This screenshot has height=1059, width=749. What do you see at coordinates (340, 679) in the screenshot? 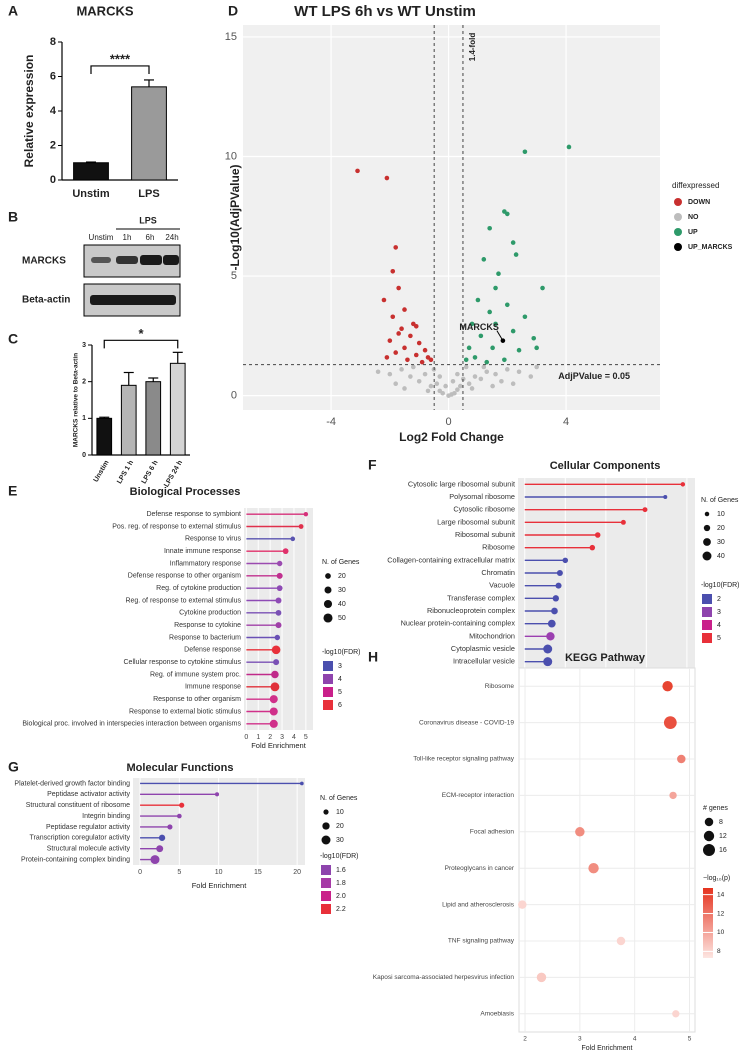
I see `legend-label: 4` at bounding box center [340, 679].